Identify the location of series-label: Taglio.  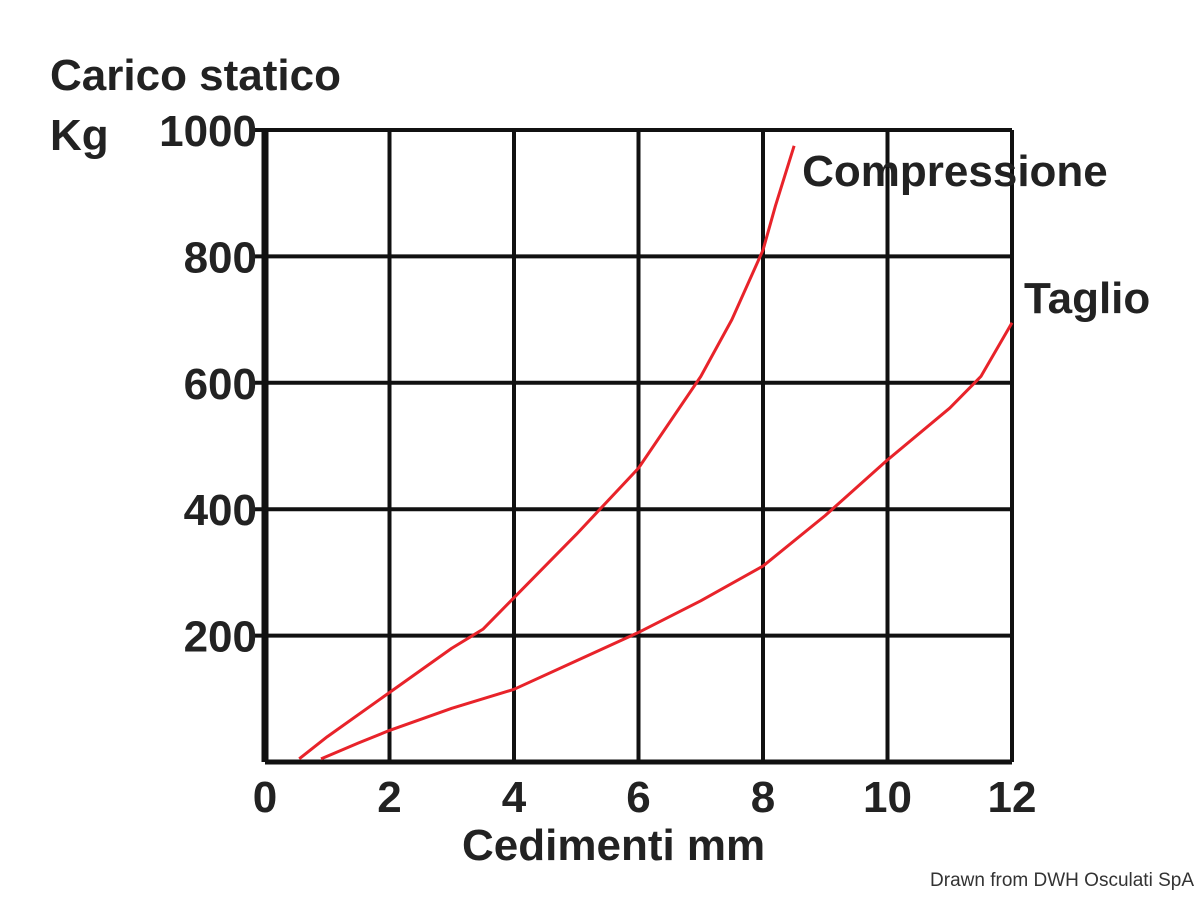
(1087, 298).